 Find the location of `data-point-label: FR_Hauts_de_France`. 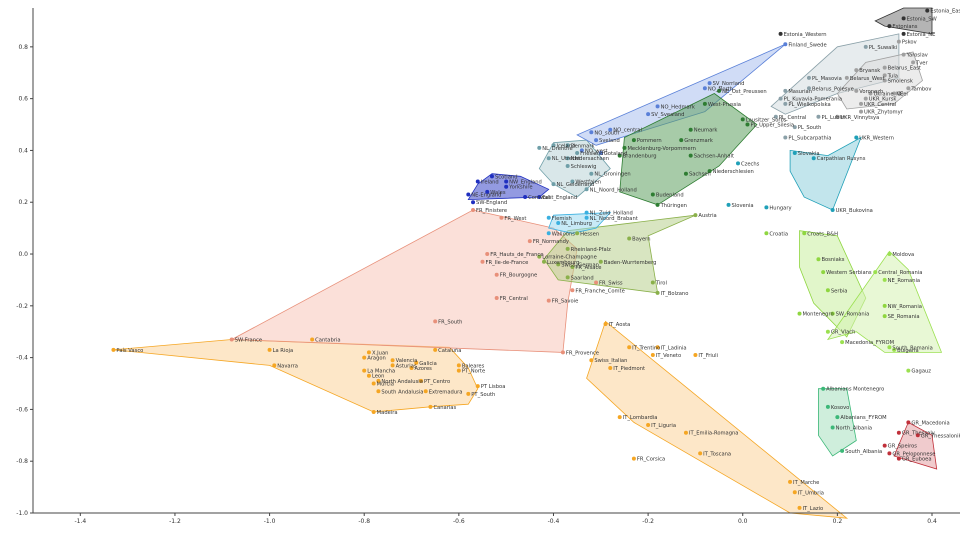

data-point-label: FR_Hauts_de_France is located at coordinates (516, 255).